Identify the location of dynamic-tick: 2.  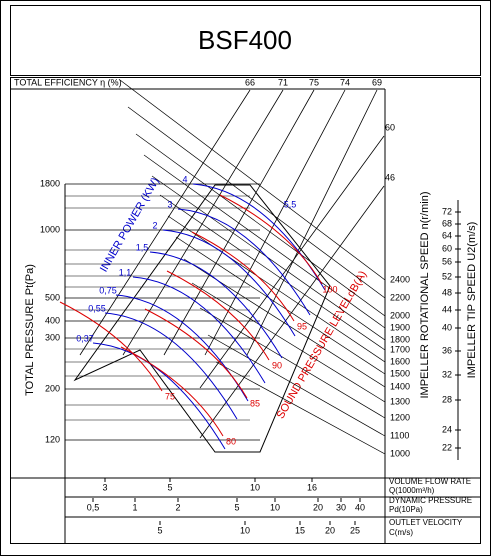
(177, 507).